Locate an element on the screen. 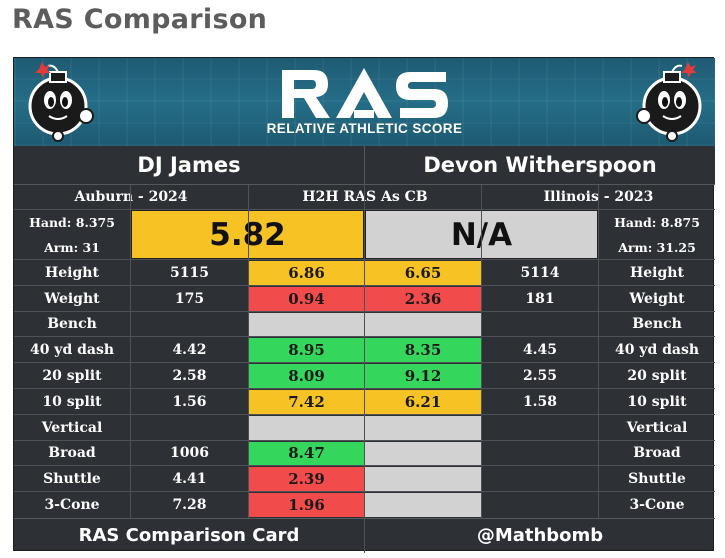 The height and width of the screenshot is (558, 725). left-raw-value: 175 is located at coordinates (189, 298).